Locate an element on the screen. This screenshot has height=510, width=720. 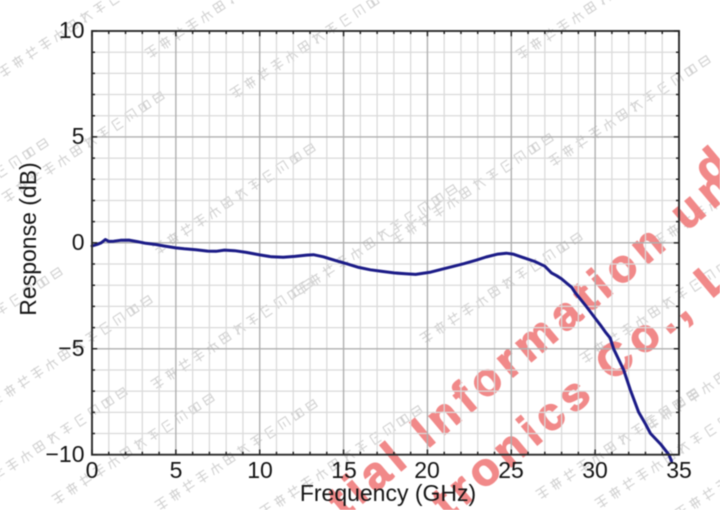
svg-text: −10 is located at coordinates (64, 454).